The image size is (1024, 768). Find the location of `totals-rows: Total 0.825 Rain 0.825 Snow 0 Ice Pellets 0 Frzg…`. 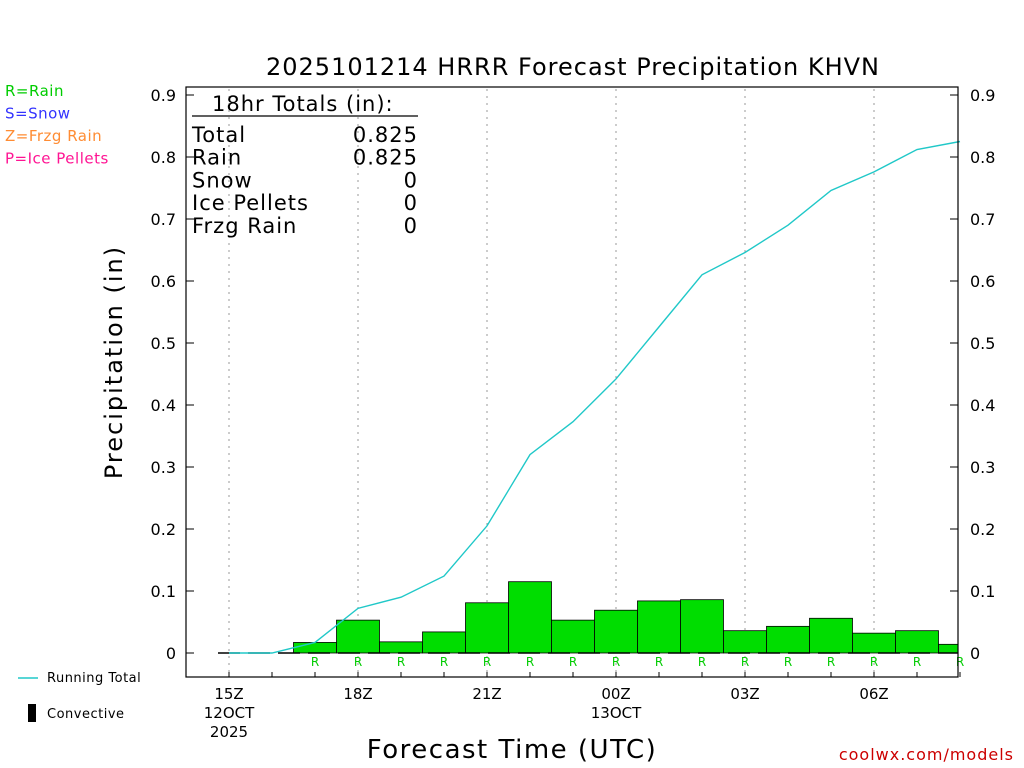

totals-rows: Total 0.825 Rain 0.825 Snow 0 Ice Pellets 0 Frzg… is located at coordinates (304, 180).